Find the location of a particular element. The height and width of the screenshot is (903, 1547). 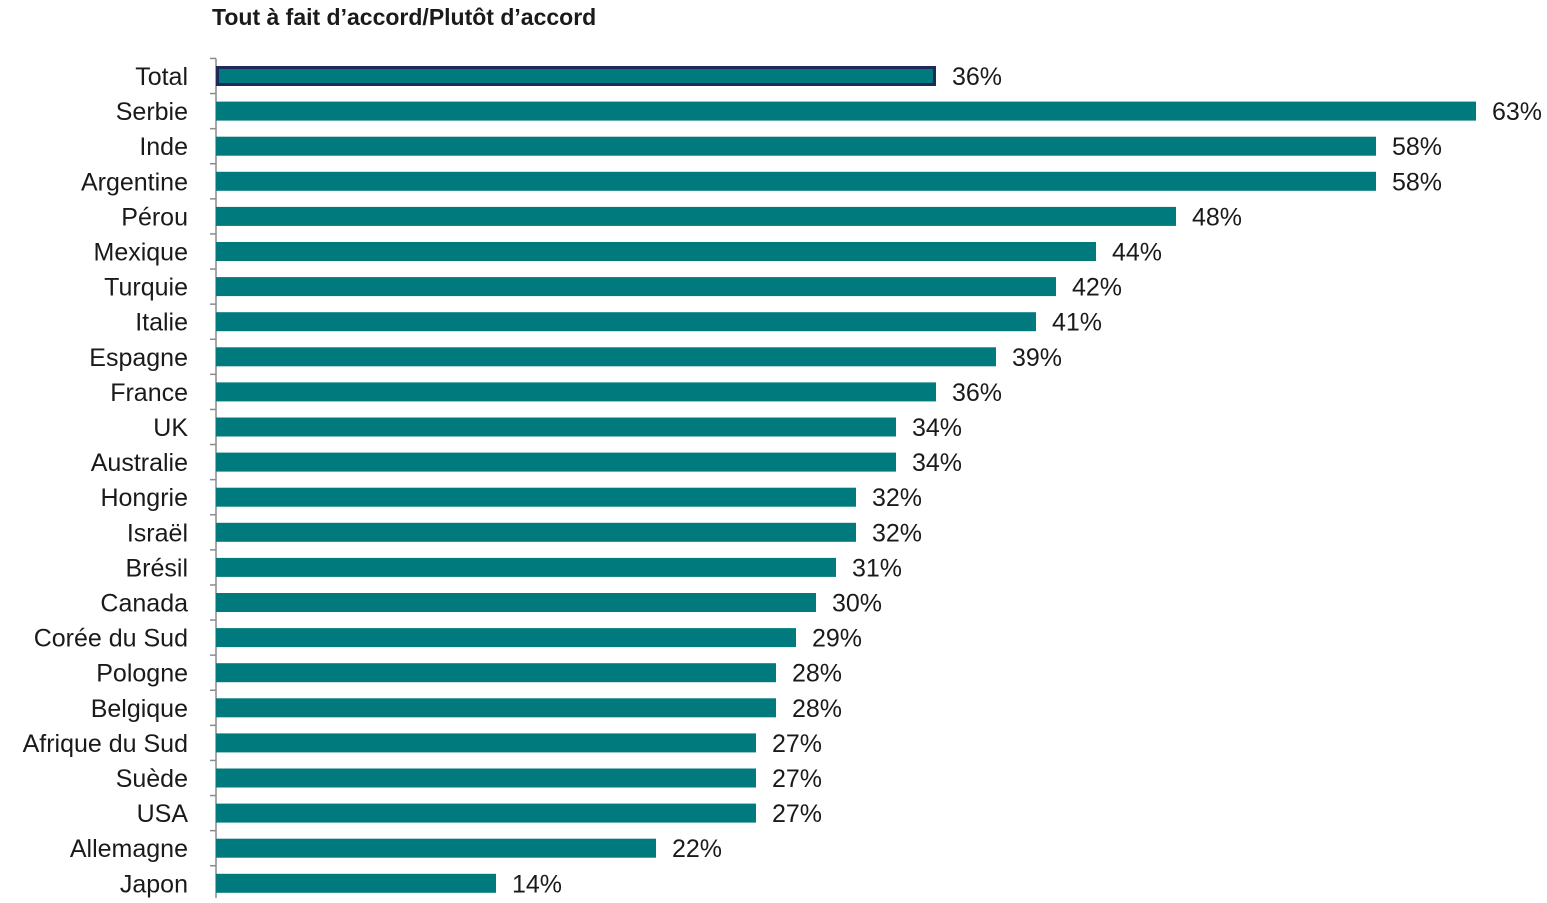

category-label: Afrique du Sud is located at coordinates (105, 744).